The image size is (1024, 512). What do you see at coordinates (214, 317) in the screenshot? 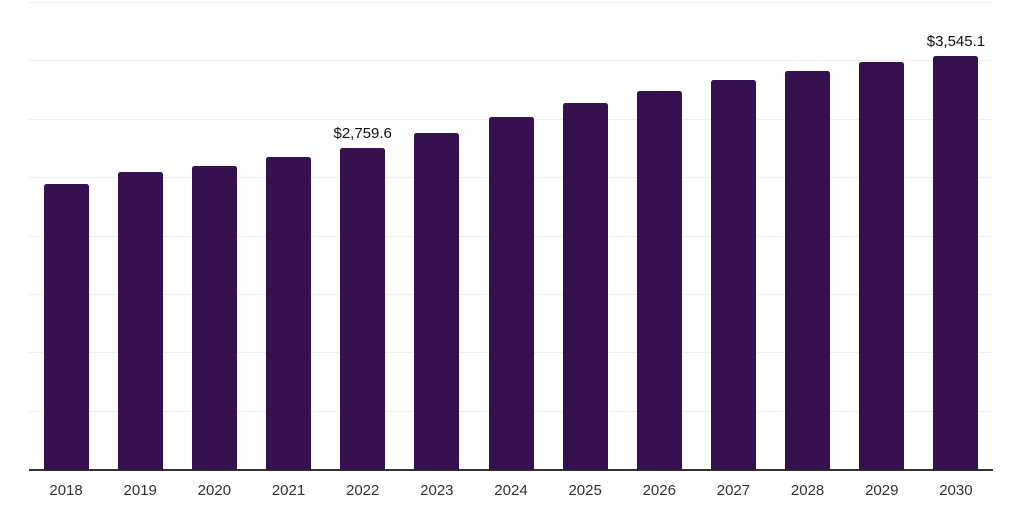
I see `bar-2020` at bounding box center [214, 317].